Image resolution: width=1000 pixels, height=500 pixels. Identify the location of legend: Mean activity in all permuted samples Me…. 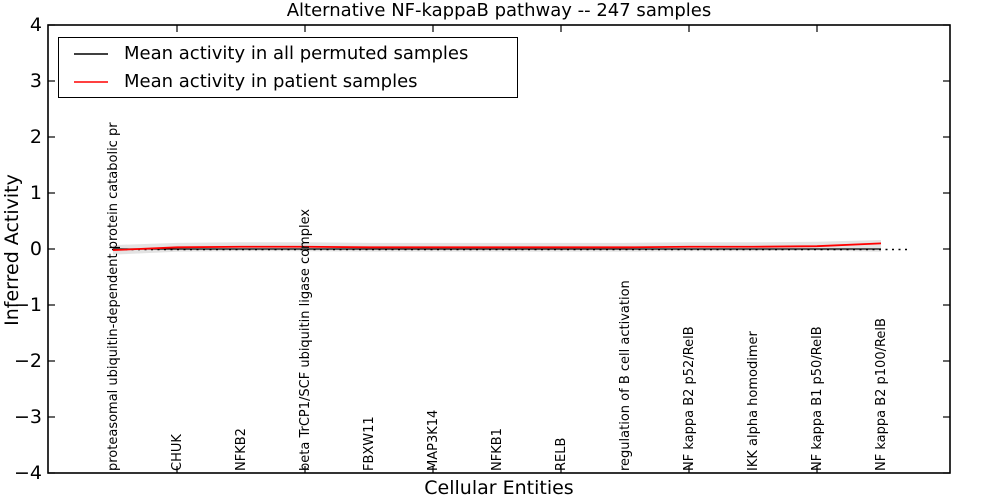
(288, 67).